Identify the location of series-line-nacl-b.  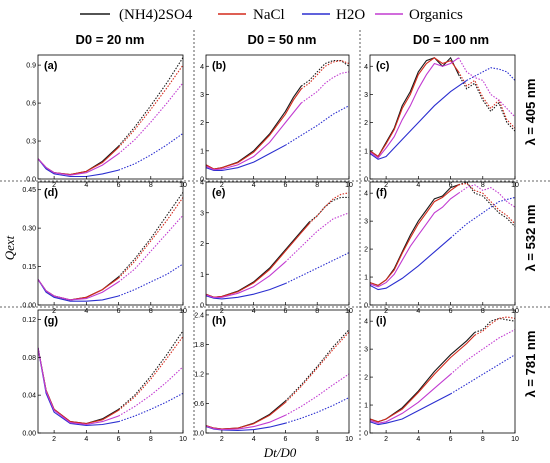
(254, 129).